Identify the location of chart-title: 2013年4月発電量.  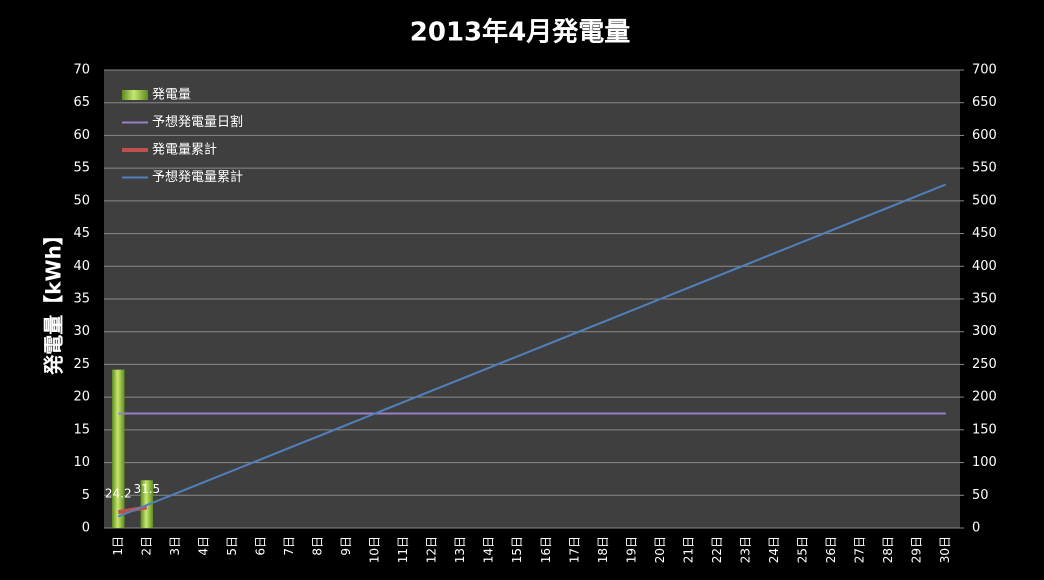
(520, 32).